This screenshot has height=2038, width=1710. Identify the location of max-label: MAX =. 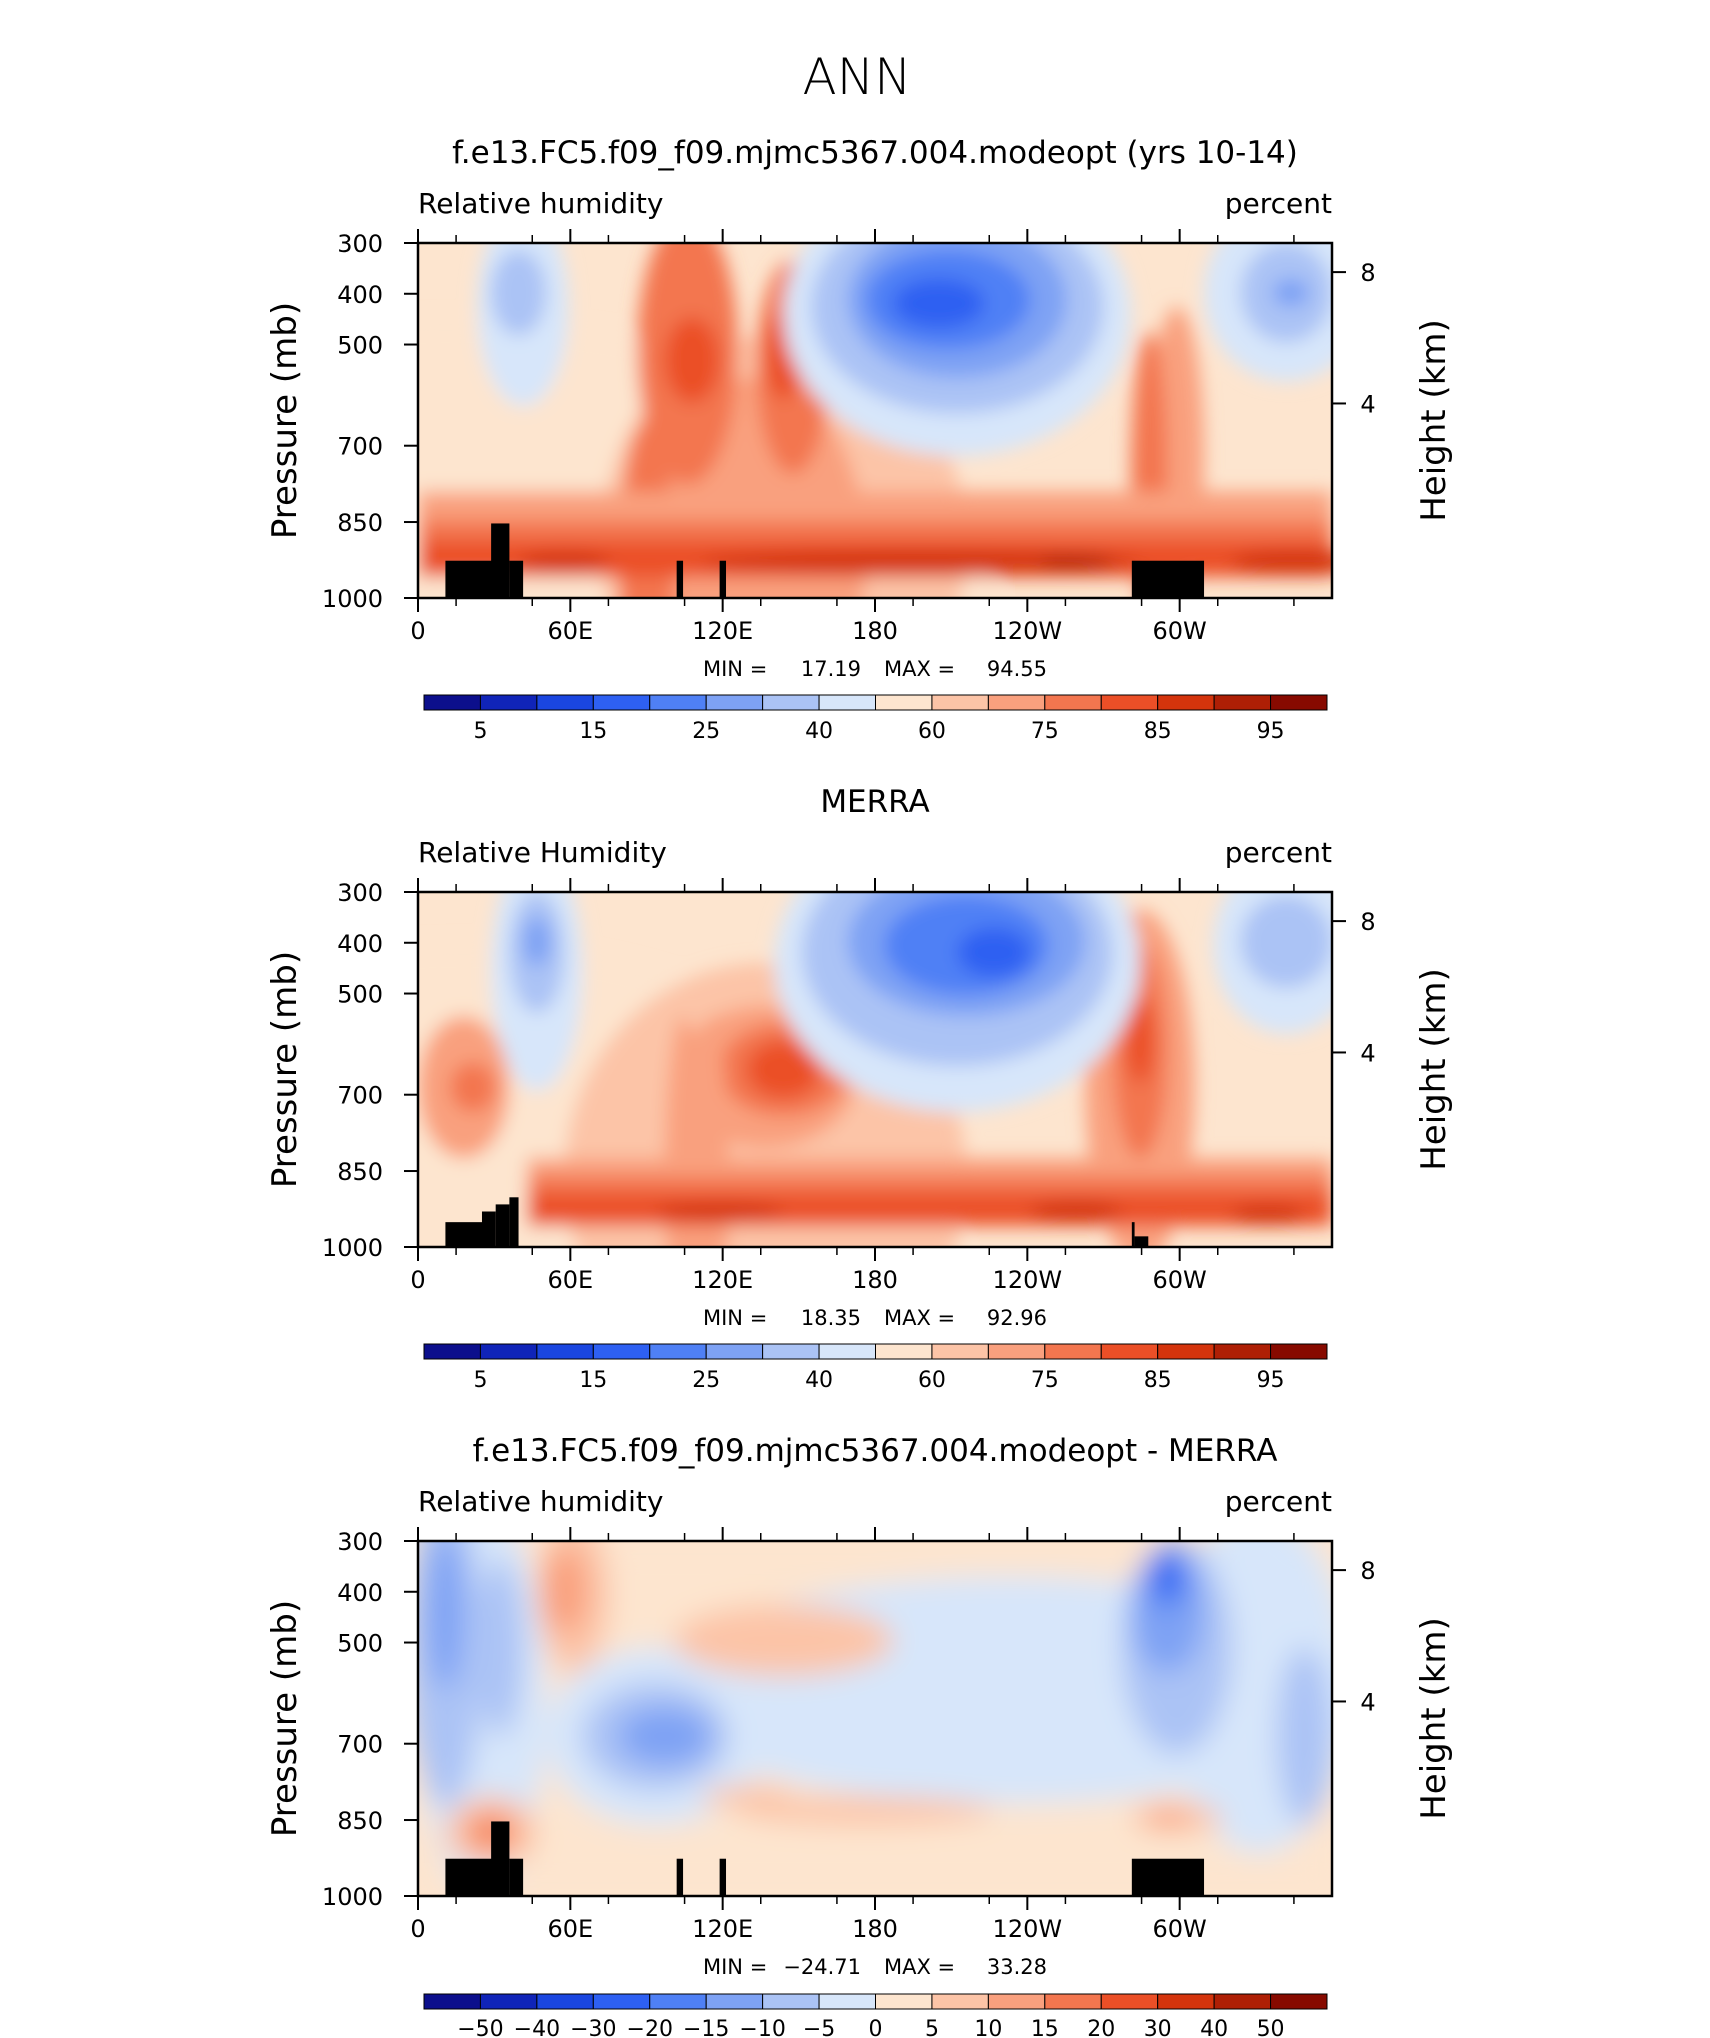
(919, 669).